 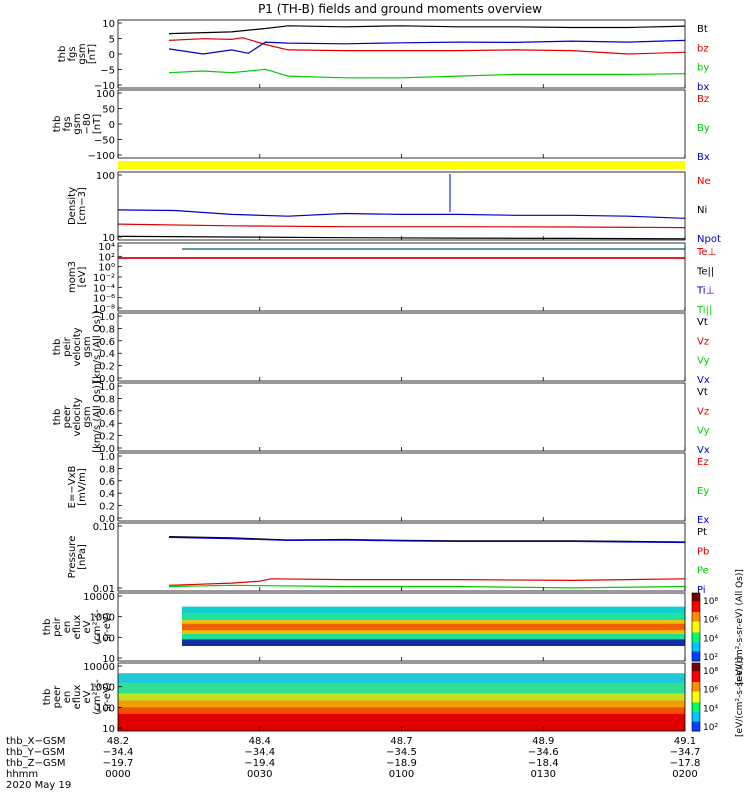 I want to click on colorbar-tick-label: 10⁴, so click(x=710, y=639).